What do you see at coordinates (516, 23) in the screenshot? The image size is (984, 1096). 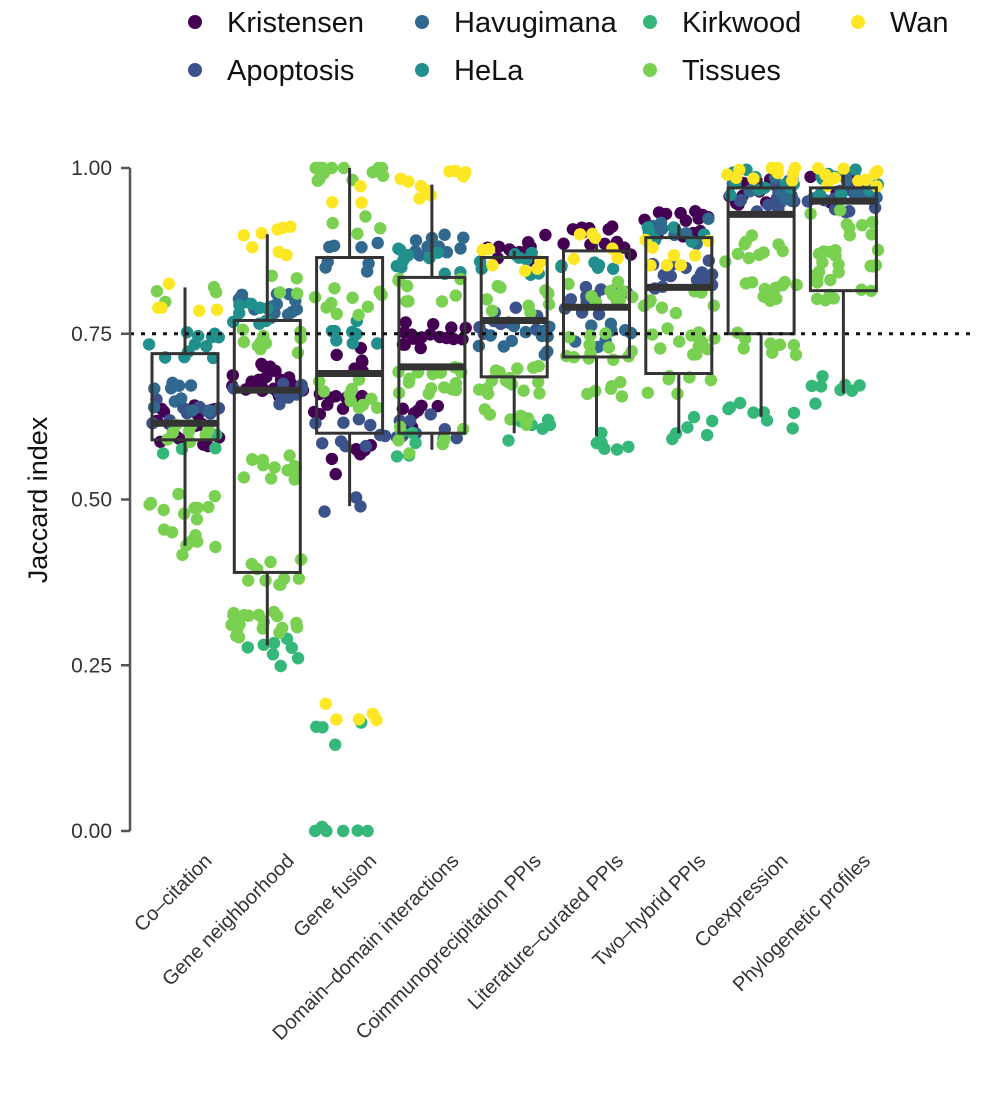 I see `legend-item: Havugimana` at bounding box center [516, 23].